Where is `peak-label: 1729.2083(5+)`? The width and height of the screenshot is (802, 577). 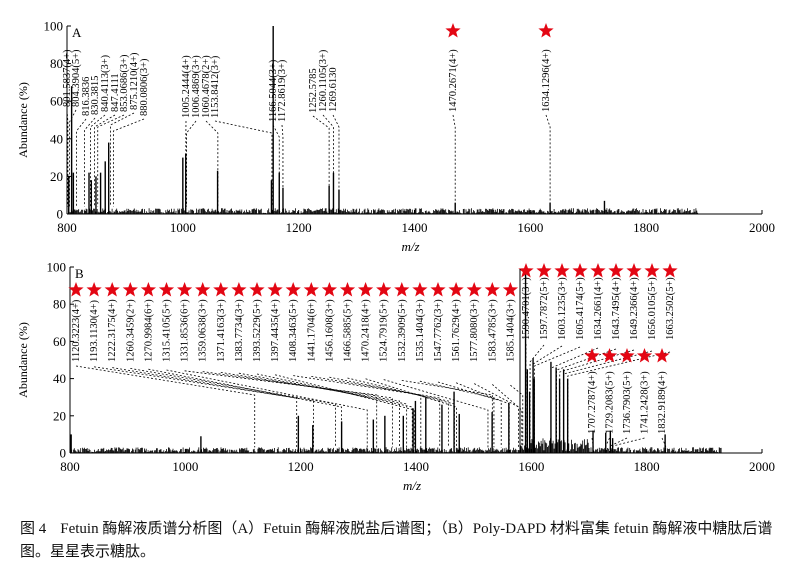 peak-label: 1729.2083(5+) is located at coordinates (610, 402).